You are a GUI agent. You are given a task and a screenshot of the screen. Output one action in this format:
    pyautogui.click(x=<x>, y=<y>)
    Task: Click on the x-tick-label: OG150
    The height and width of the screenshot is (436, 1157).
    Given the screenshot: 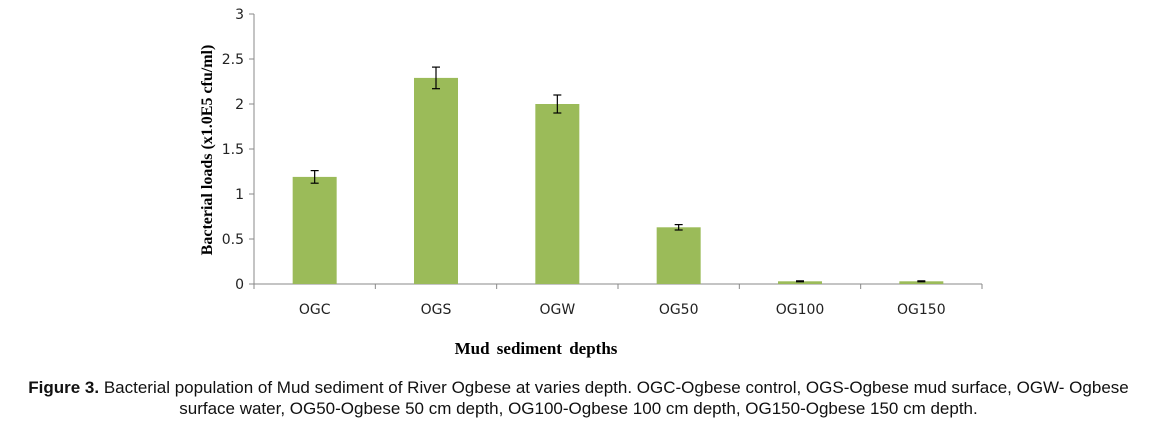 What is the action you would take?
    pyautogui.click(x=921, y=310)
    